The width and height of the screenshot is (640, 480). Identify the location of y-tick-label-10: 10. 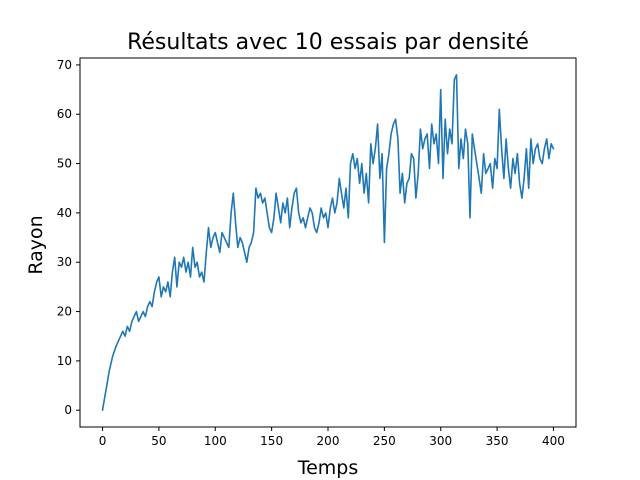
(64, 361).